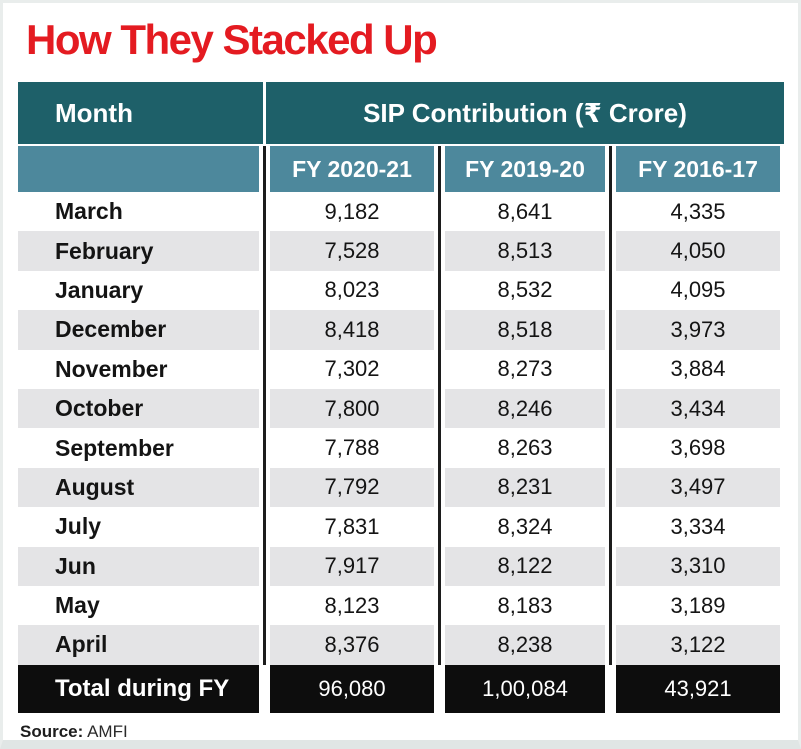 The width and height of the screenshot is (801, 749). What do you see at coordinates (350, 688) in the screenshot?
I see `total-value-cell-fy1: 96,080` at bounding box center [350, 688].